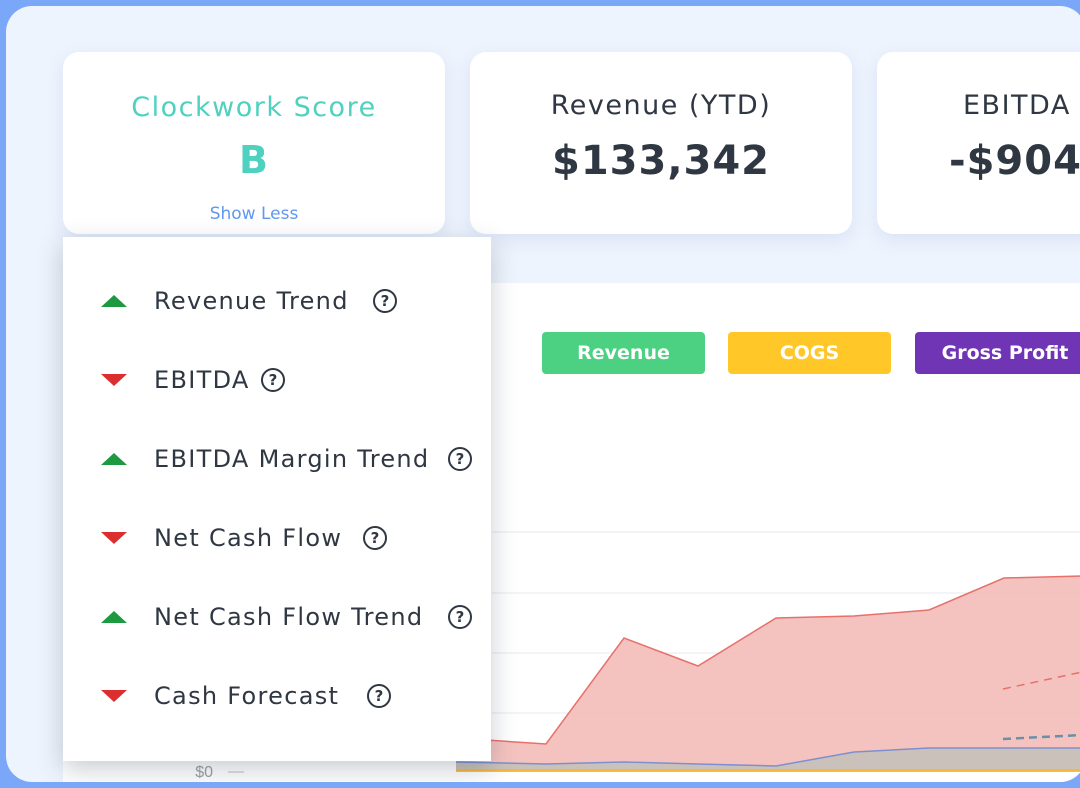 This screenshot has width=1080, height=788. Describe the element at coordinates (767, 757) in the screenshot. I see `gross-profit-line` at that location.